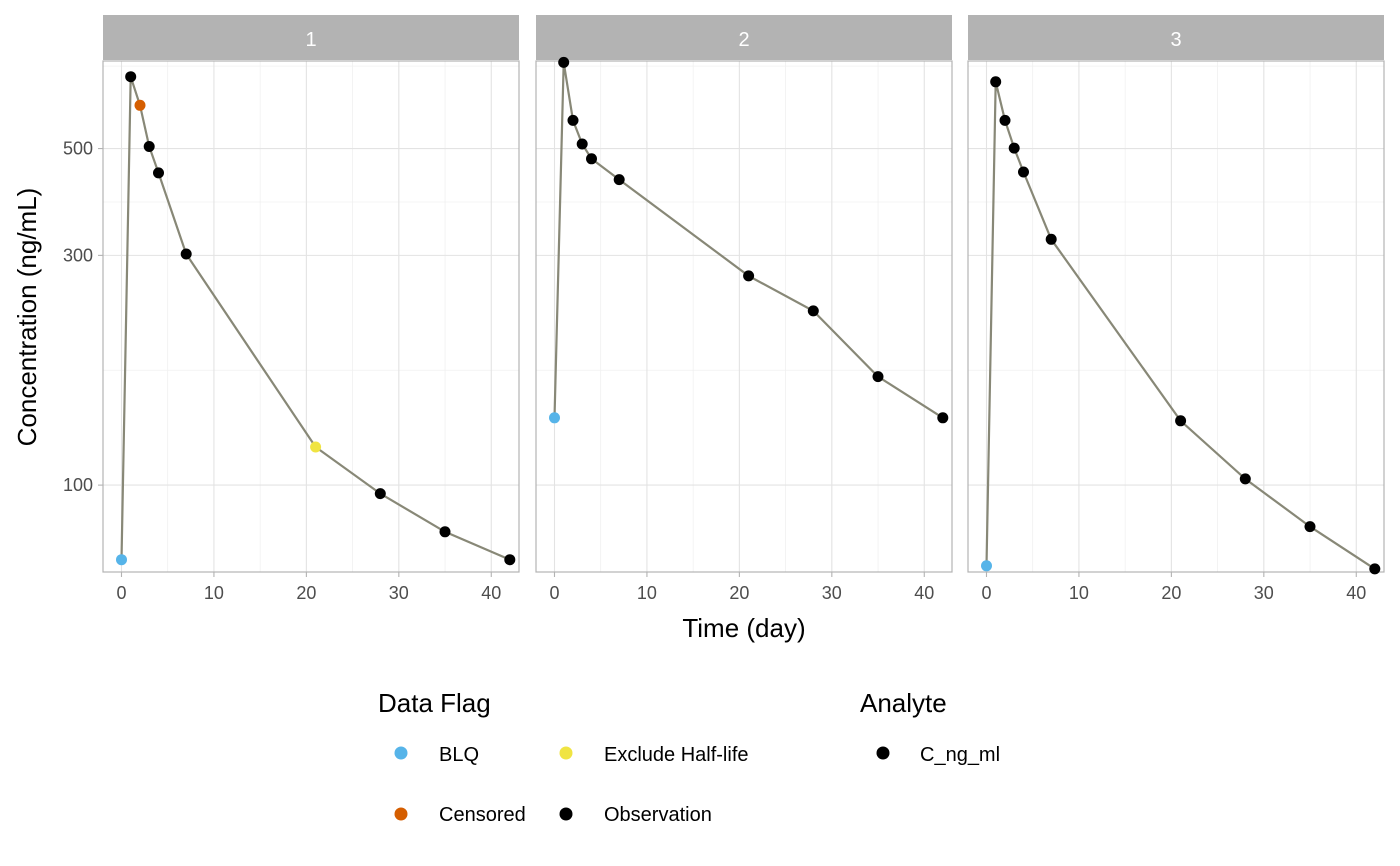 This screenshot has width=1400, height=866. I want to click on legend-key-censored, so click(401, 814).